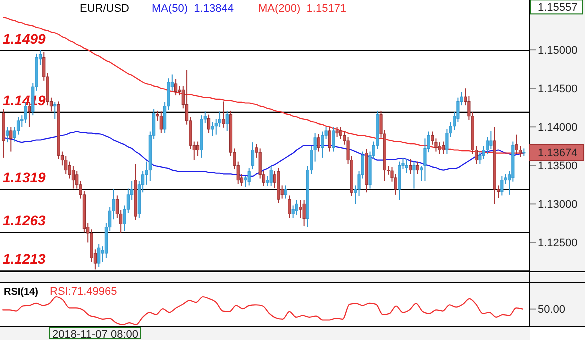  Describe the element at coordinates (558, 89) in the screenshot. I see `y-tick-label: 1.14500` at that location.